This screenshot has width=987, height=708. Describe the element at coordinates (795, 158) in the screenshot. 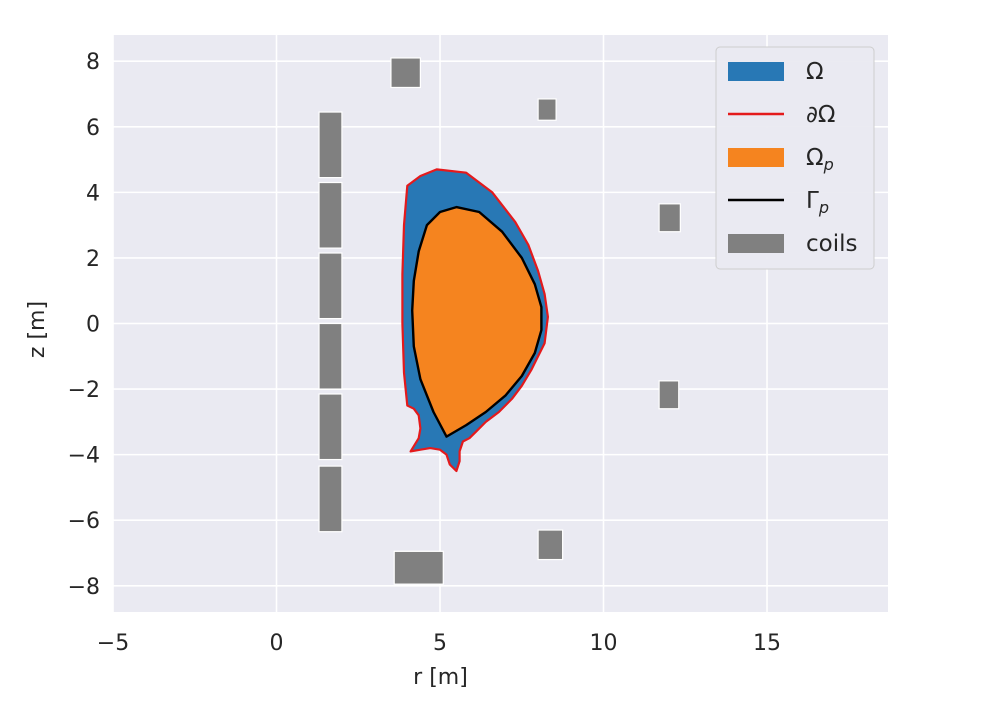

I see `legend-frame` at that location.